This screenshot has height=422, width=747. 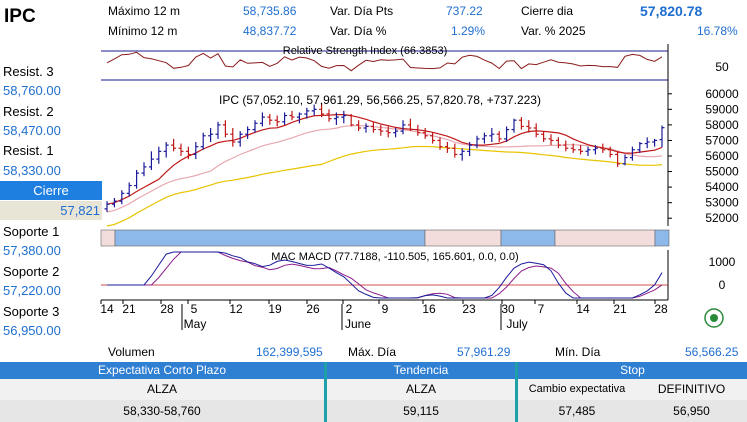 What do you see at coordinates (385, 309) in the screenshot?
I see `x-tick-label: 9` at bounding box center [385, 309].